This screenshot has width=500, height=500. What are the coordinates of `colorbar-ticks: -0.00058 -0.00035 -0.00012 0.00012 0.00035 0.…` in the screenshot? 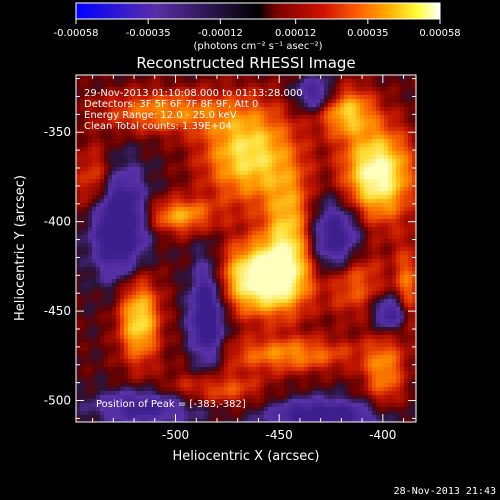 It's located at (257, 29).